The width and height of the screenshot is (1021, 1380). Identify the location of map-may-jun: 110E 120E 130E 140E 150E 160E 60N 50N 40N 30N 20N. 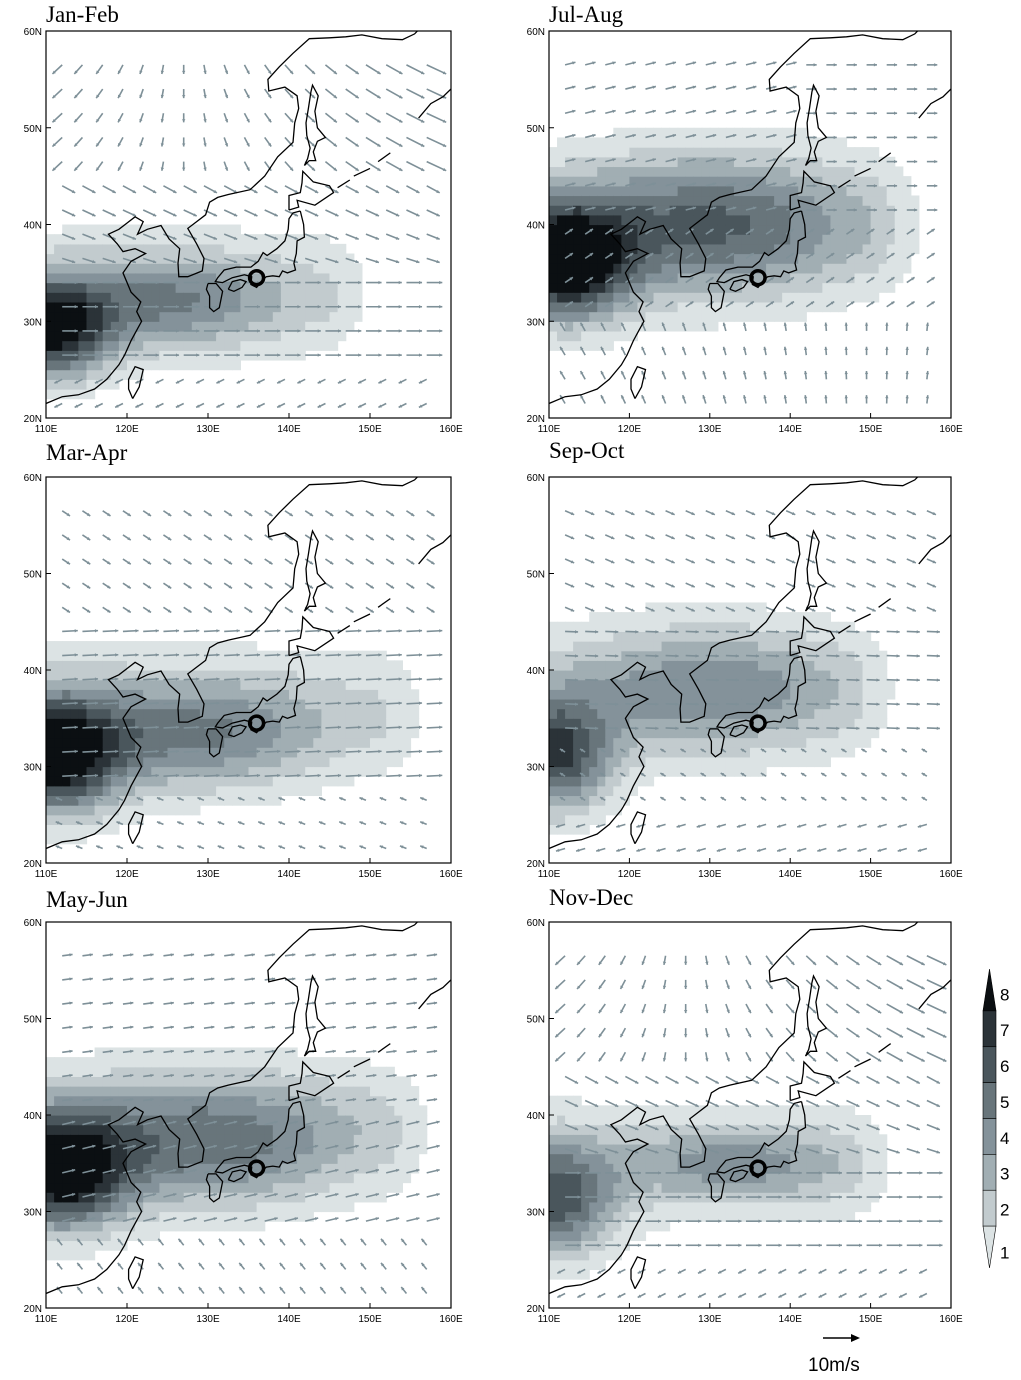
(243, 1121).